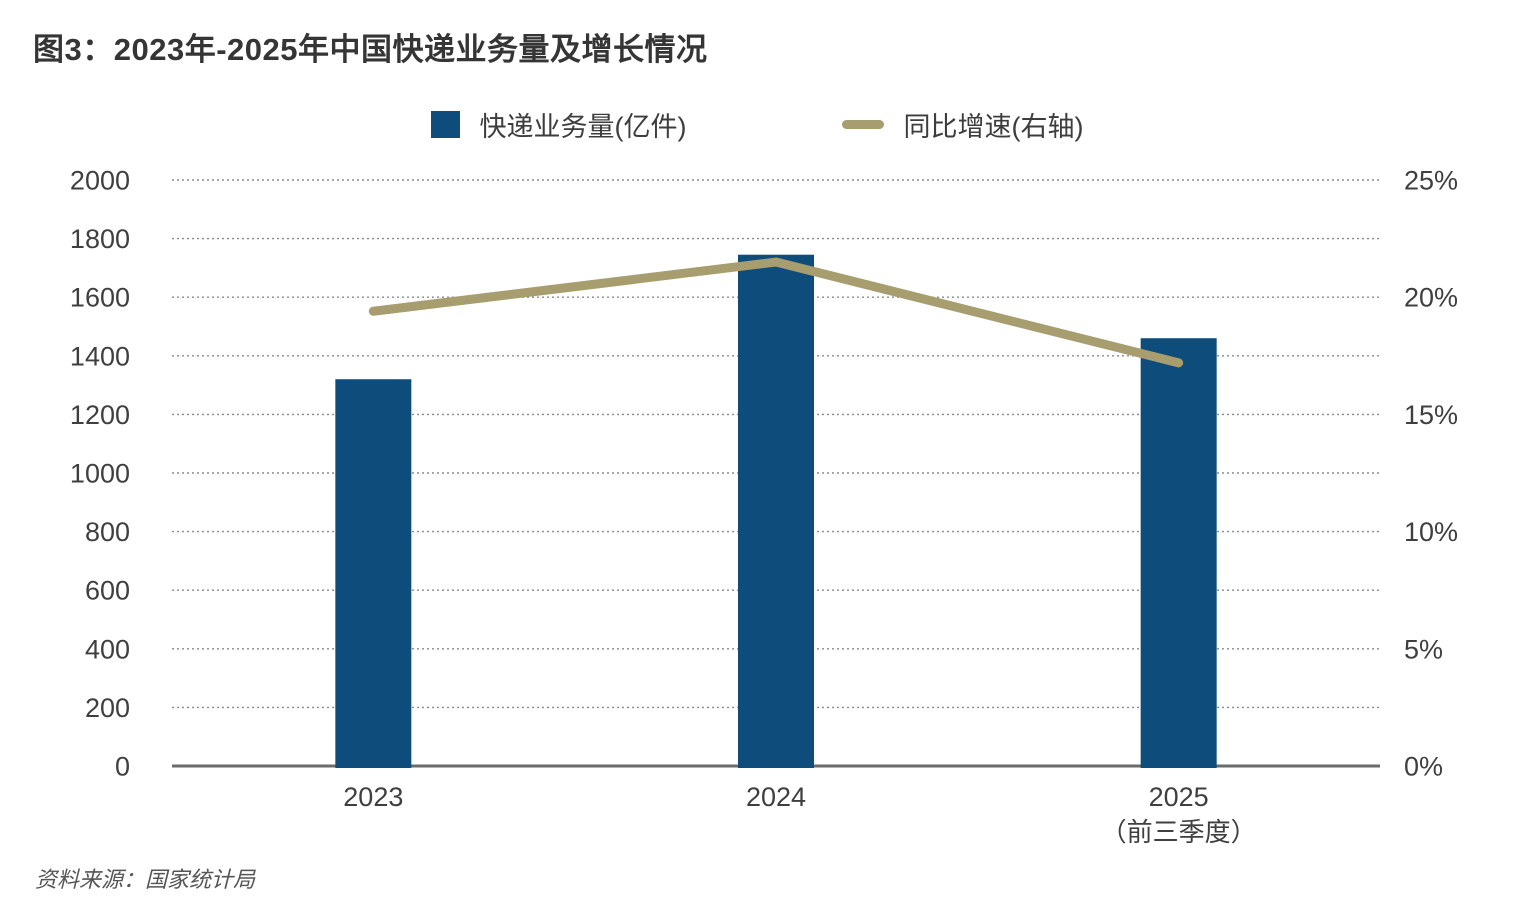  Describe the element at coordinates (100, 181) in the screenshot. I see `left-axis-tick-label: 2000` at that location.